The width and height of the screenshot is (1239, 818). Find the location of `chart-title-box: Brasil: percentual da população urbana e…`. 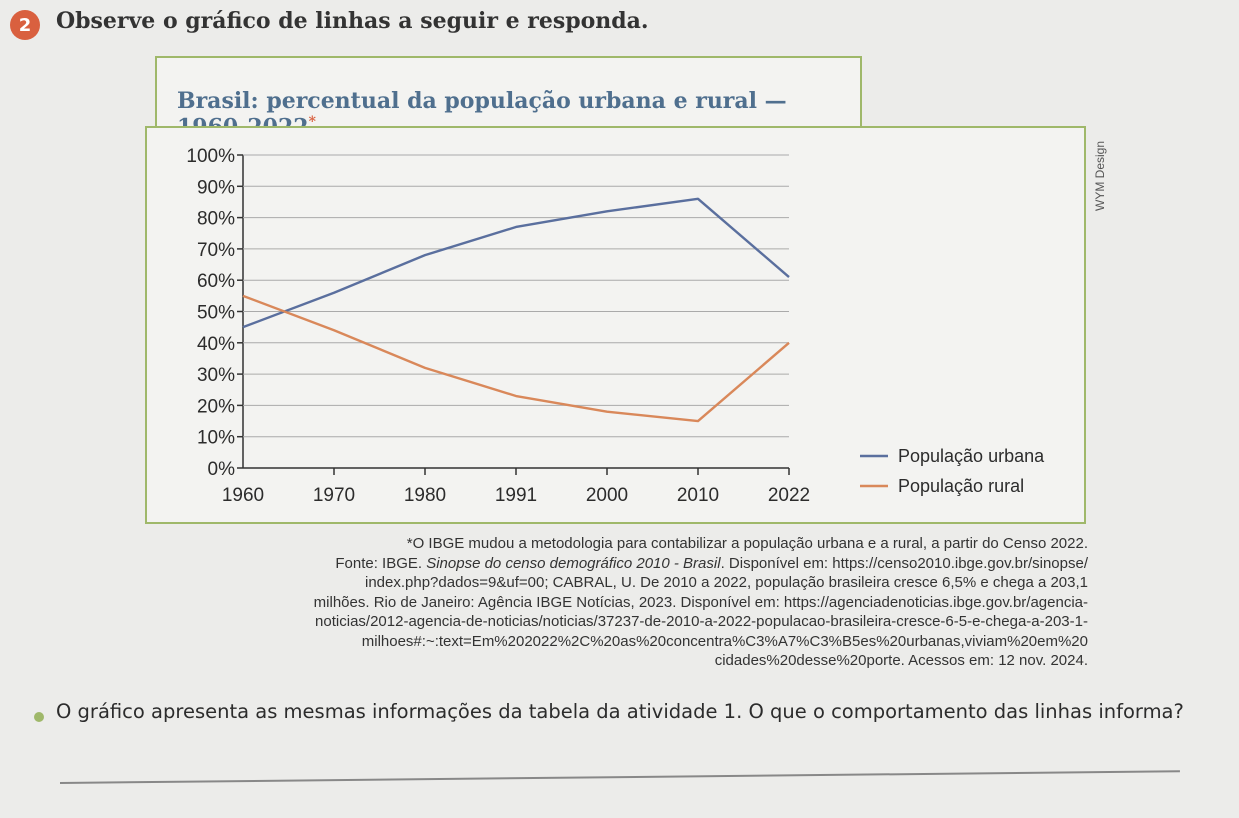

chart-title-box: Brasil: percentual da população urbana e… is located at coordinates (508, 98).